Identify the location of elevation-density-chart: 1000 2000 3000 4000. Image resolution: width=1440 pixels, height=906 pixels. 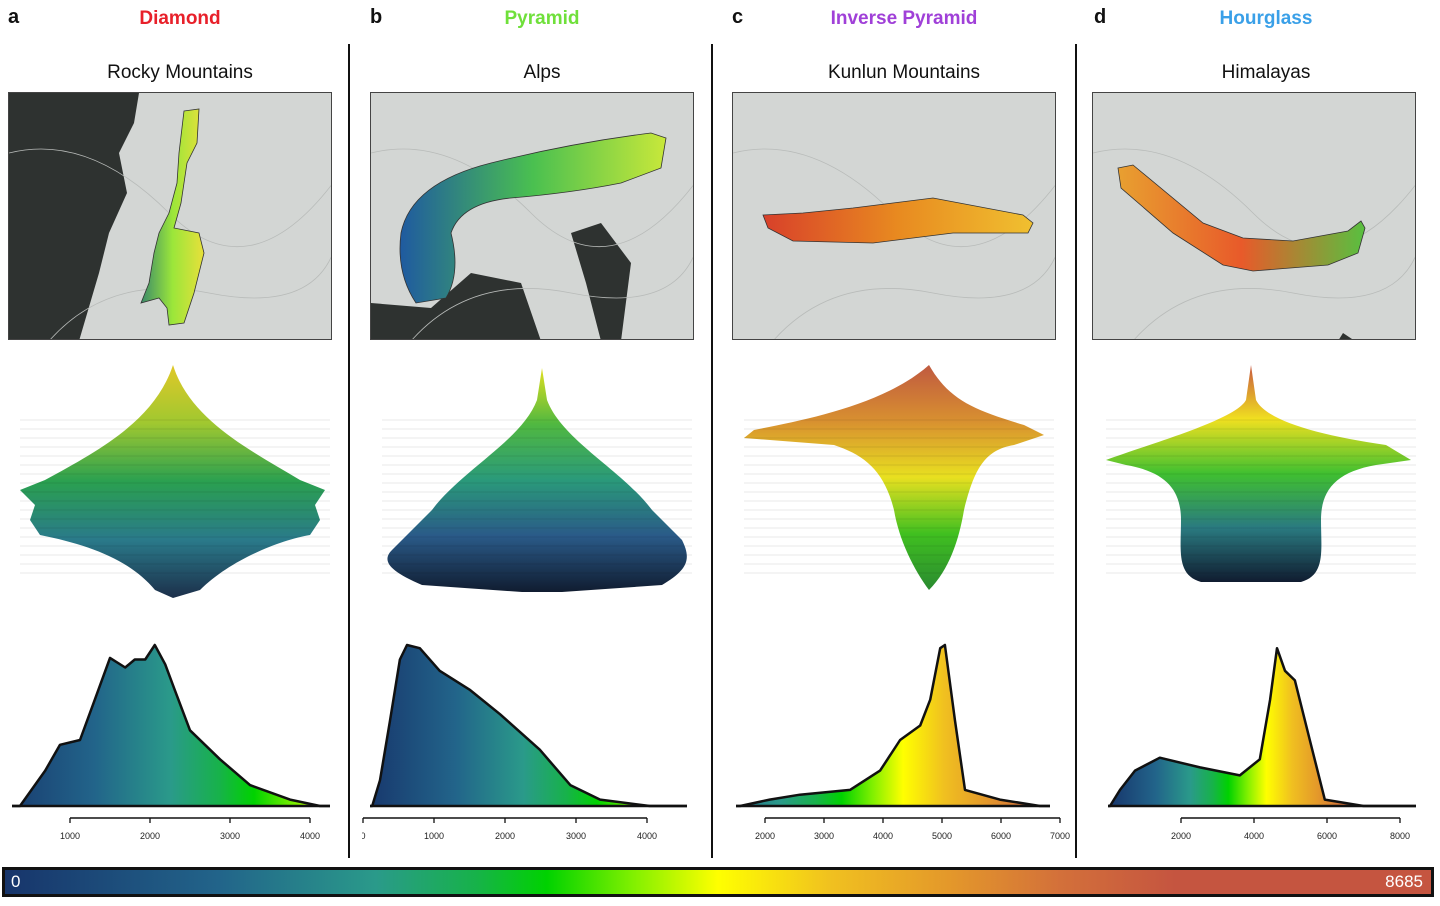
(180, 740).